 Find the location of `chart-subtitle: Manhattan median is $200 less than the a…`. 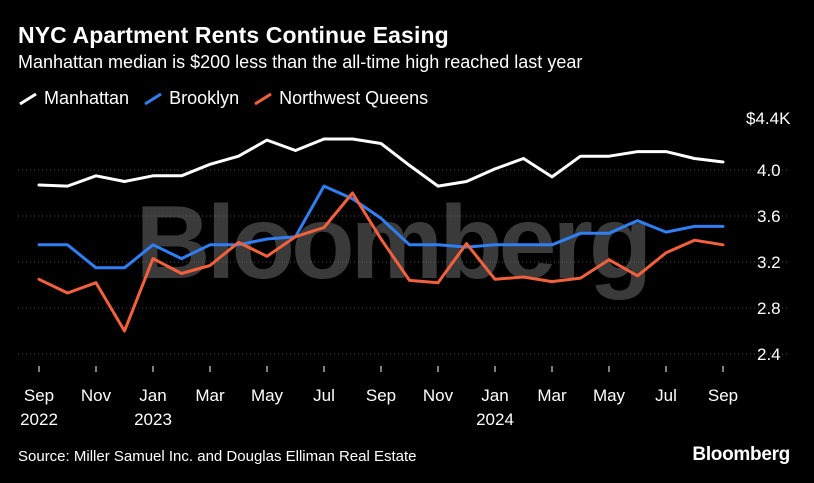

chart-subtitle: Manhattan median is $200 less than the a… is located at coordinates (300, 62).